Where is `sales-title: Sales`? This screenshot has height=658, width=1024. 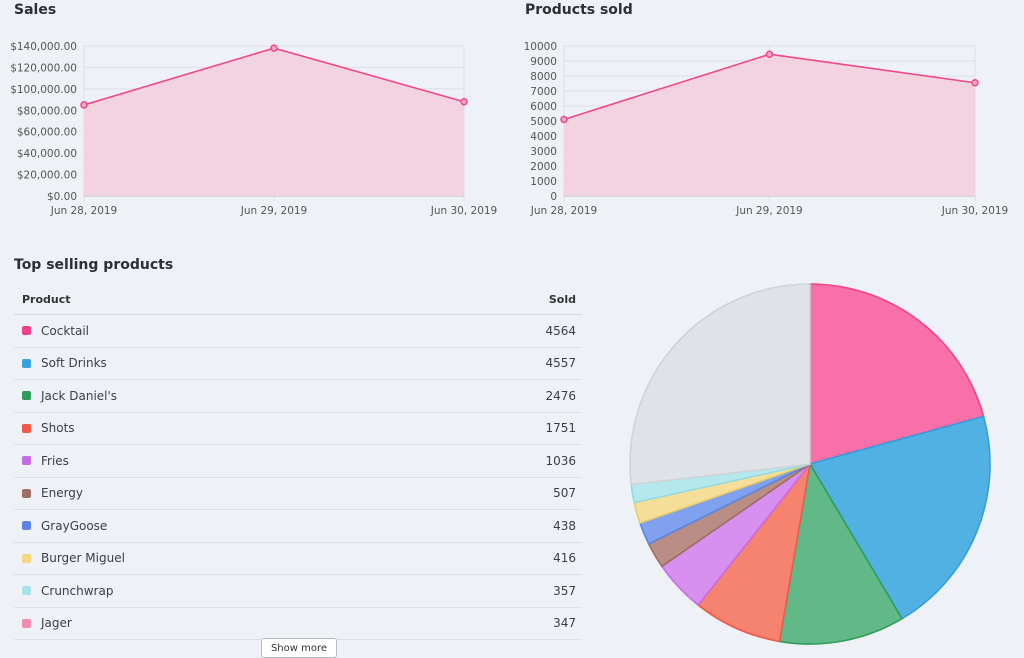
sales-title: Sales is located at coordinates (35, 10).